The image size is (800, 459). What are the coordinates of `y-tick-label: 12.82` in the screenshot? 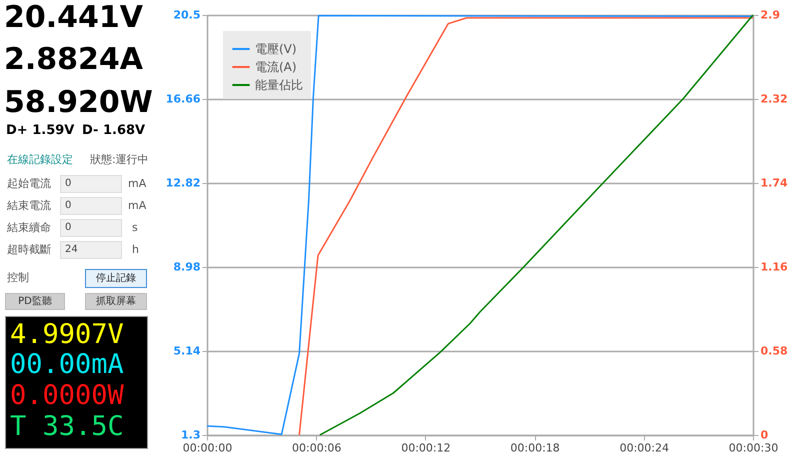 It's located at (183, 183).